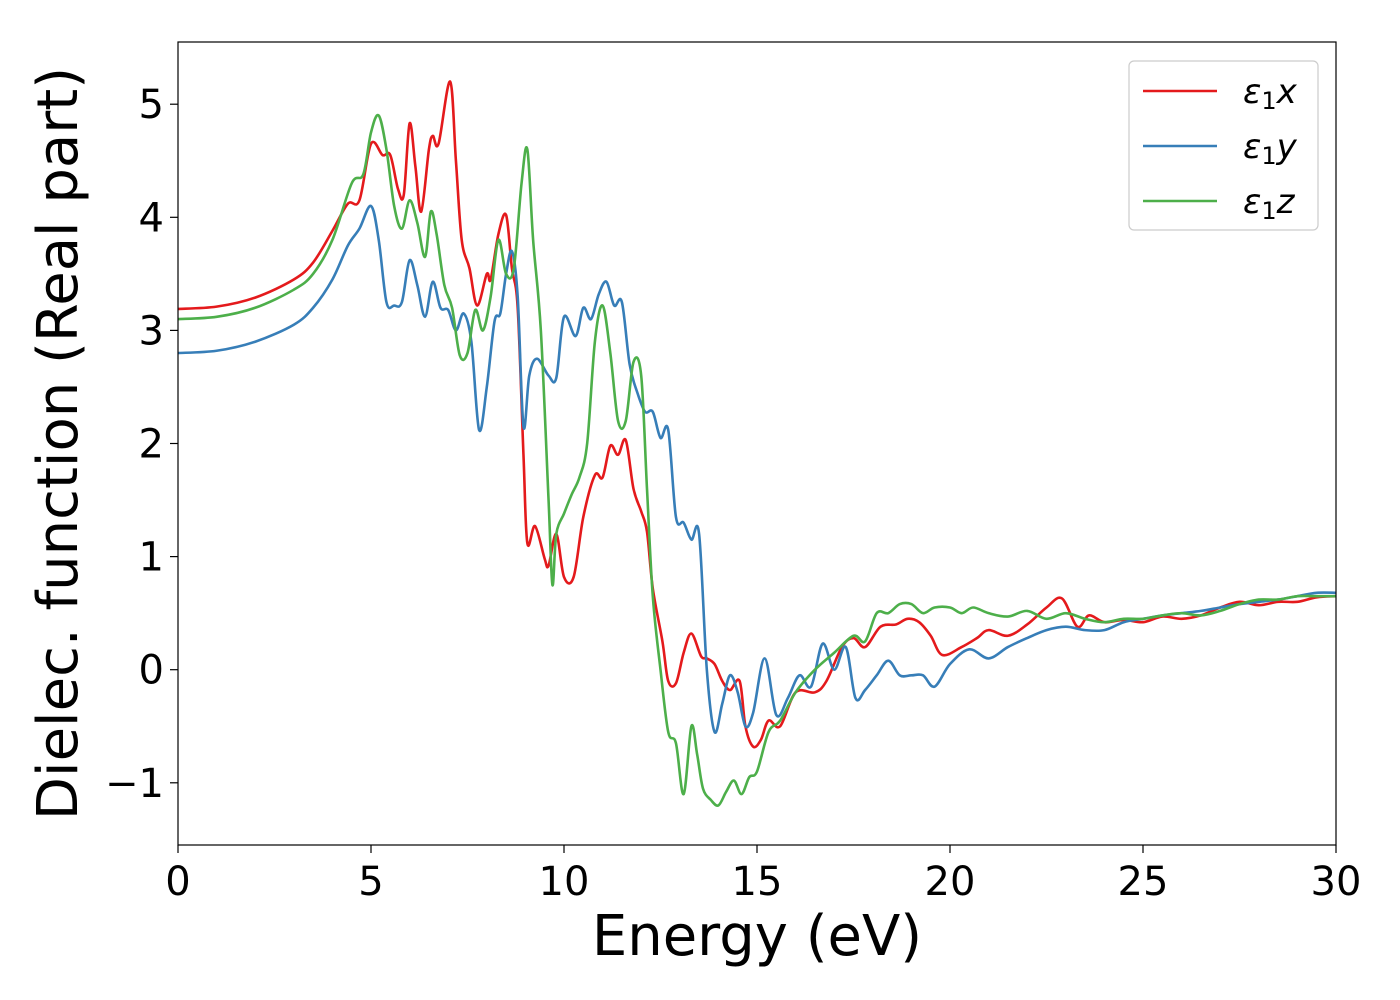  I want to click on x-tick-label: 5, so click(370, 882).